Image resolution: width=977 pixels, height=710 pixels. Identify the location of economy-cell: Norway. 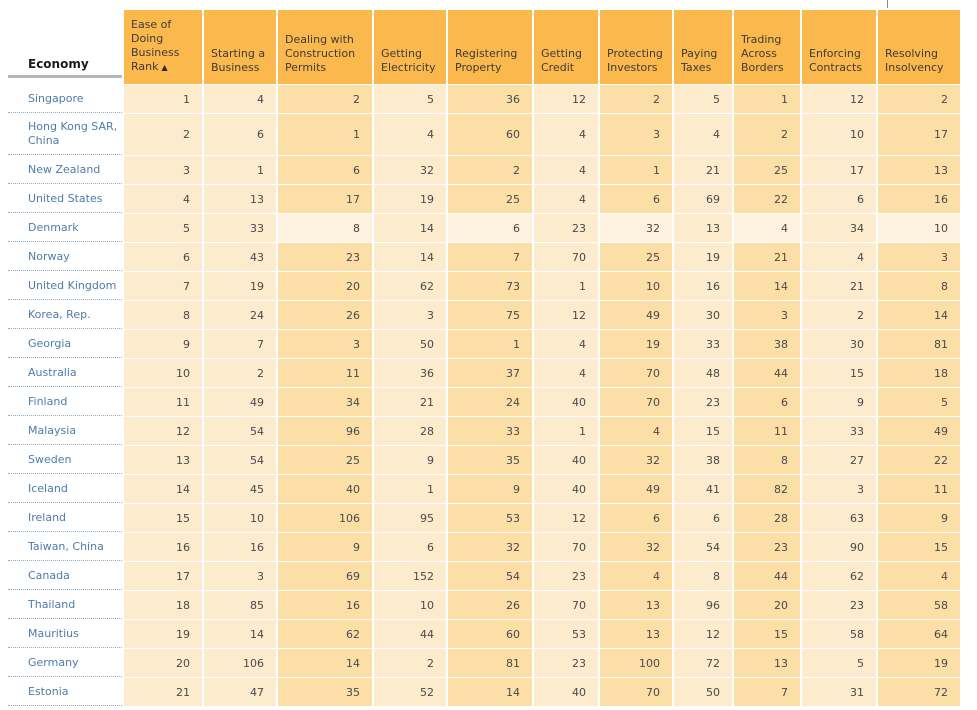
(65, 257).